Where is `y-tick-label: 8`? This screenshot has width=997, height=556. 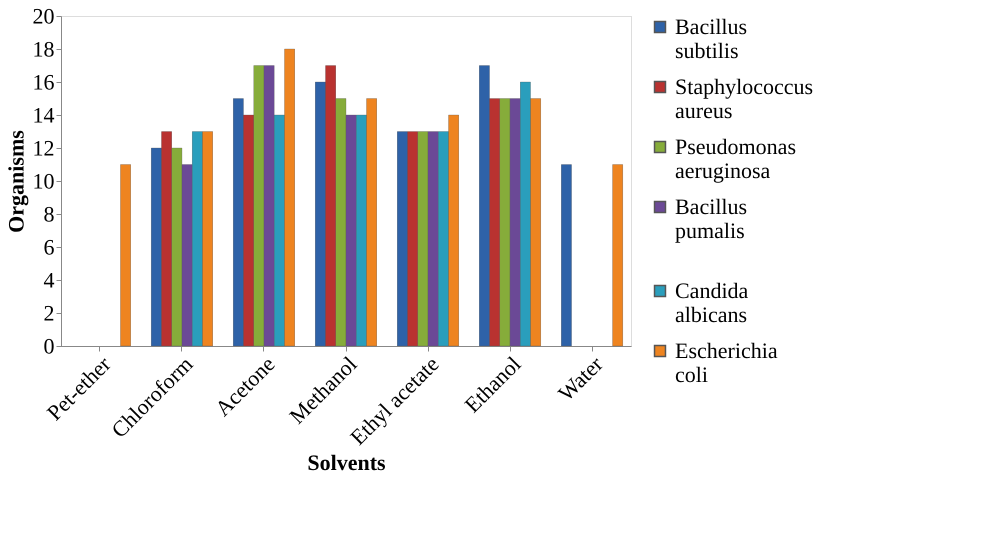 y-tick-label: 8 is located at coordinates (49, 214).